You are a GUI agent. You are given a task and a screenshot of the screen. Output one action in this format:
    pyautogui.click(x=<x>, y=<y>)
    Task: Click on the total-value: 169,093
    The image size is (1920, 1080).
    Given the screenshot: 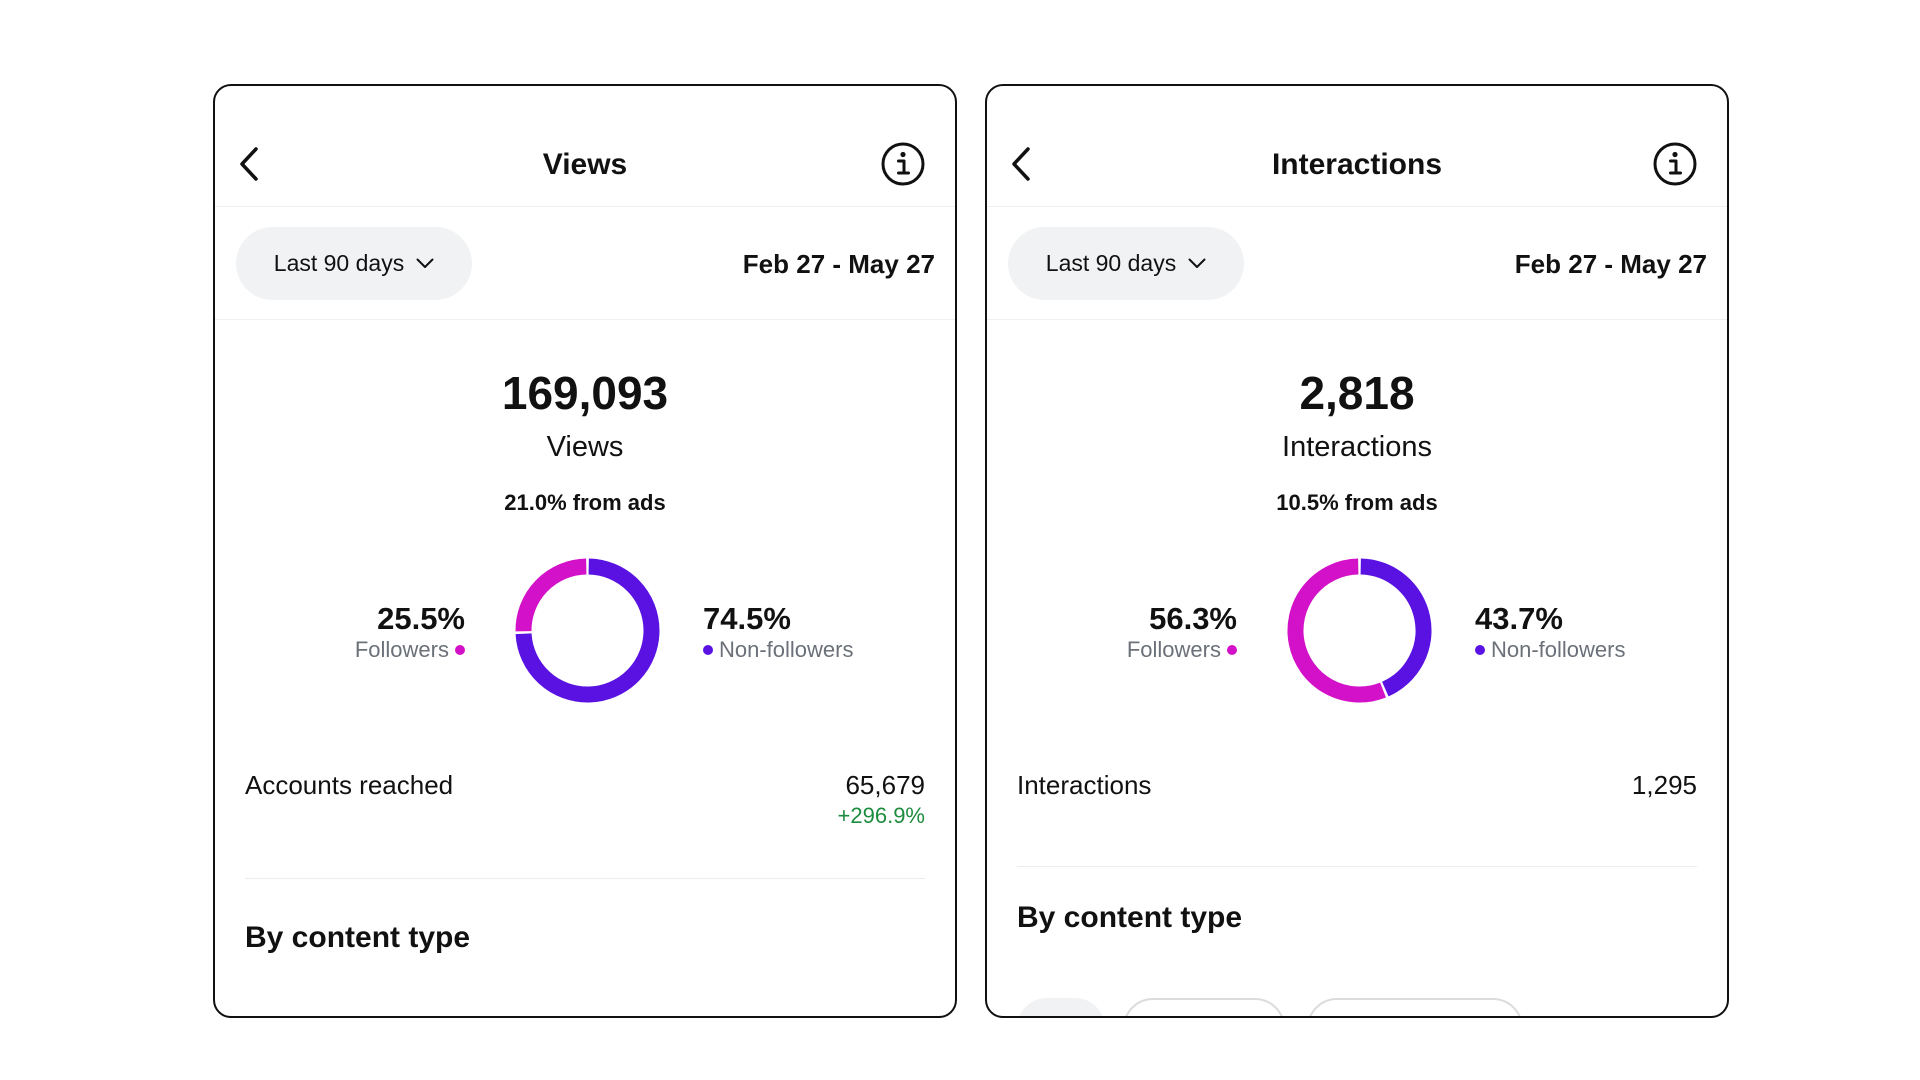 What is the action you would take?
    pyautogui.click(x=585, y=393)
    